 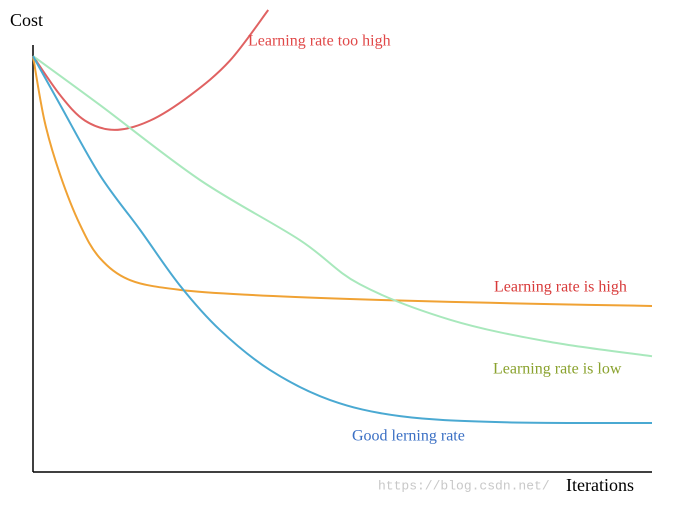 What do you see at coordinates (408, 436) in the screenshot?
I see `series-label: Good lerning rate` at bounding box center [408, 436].